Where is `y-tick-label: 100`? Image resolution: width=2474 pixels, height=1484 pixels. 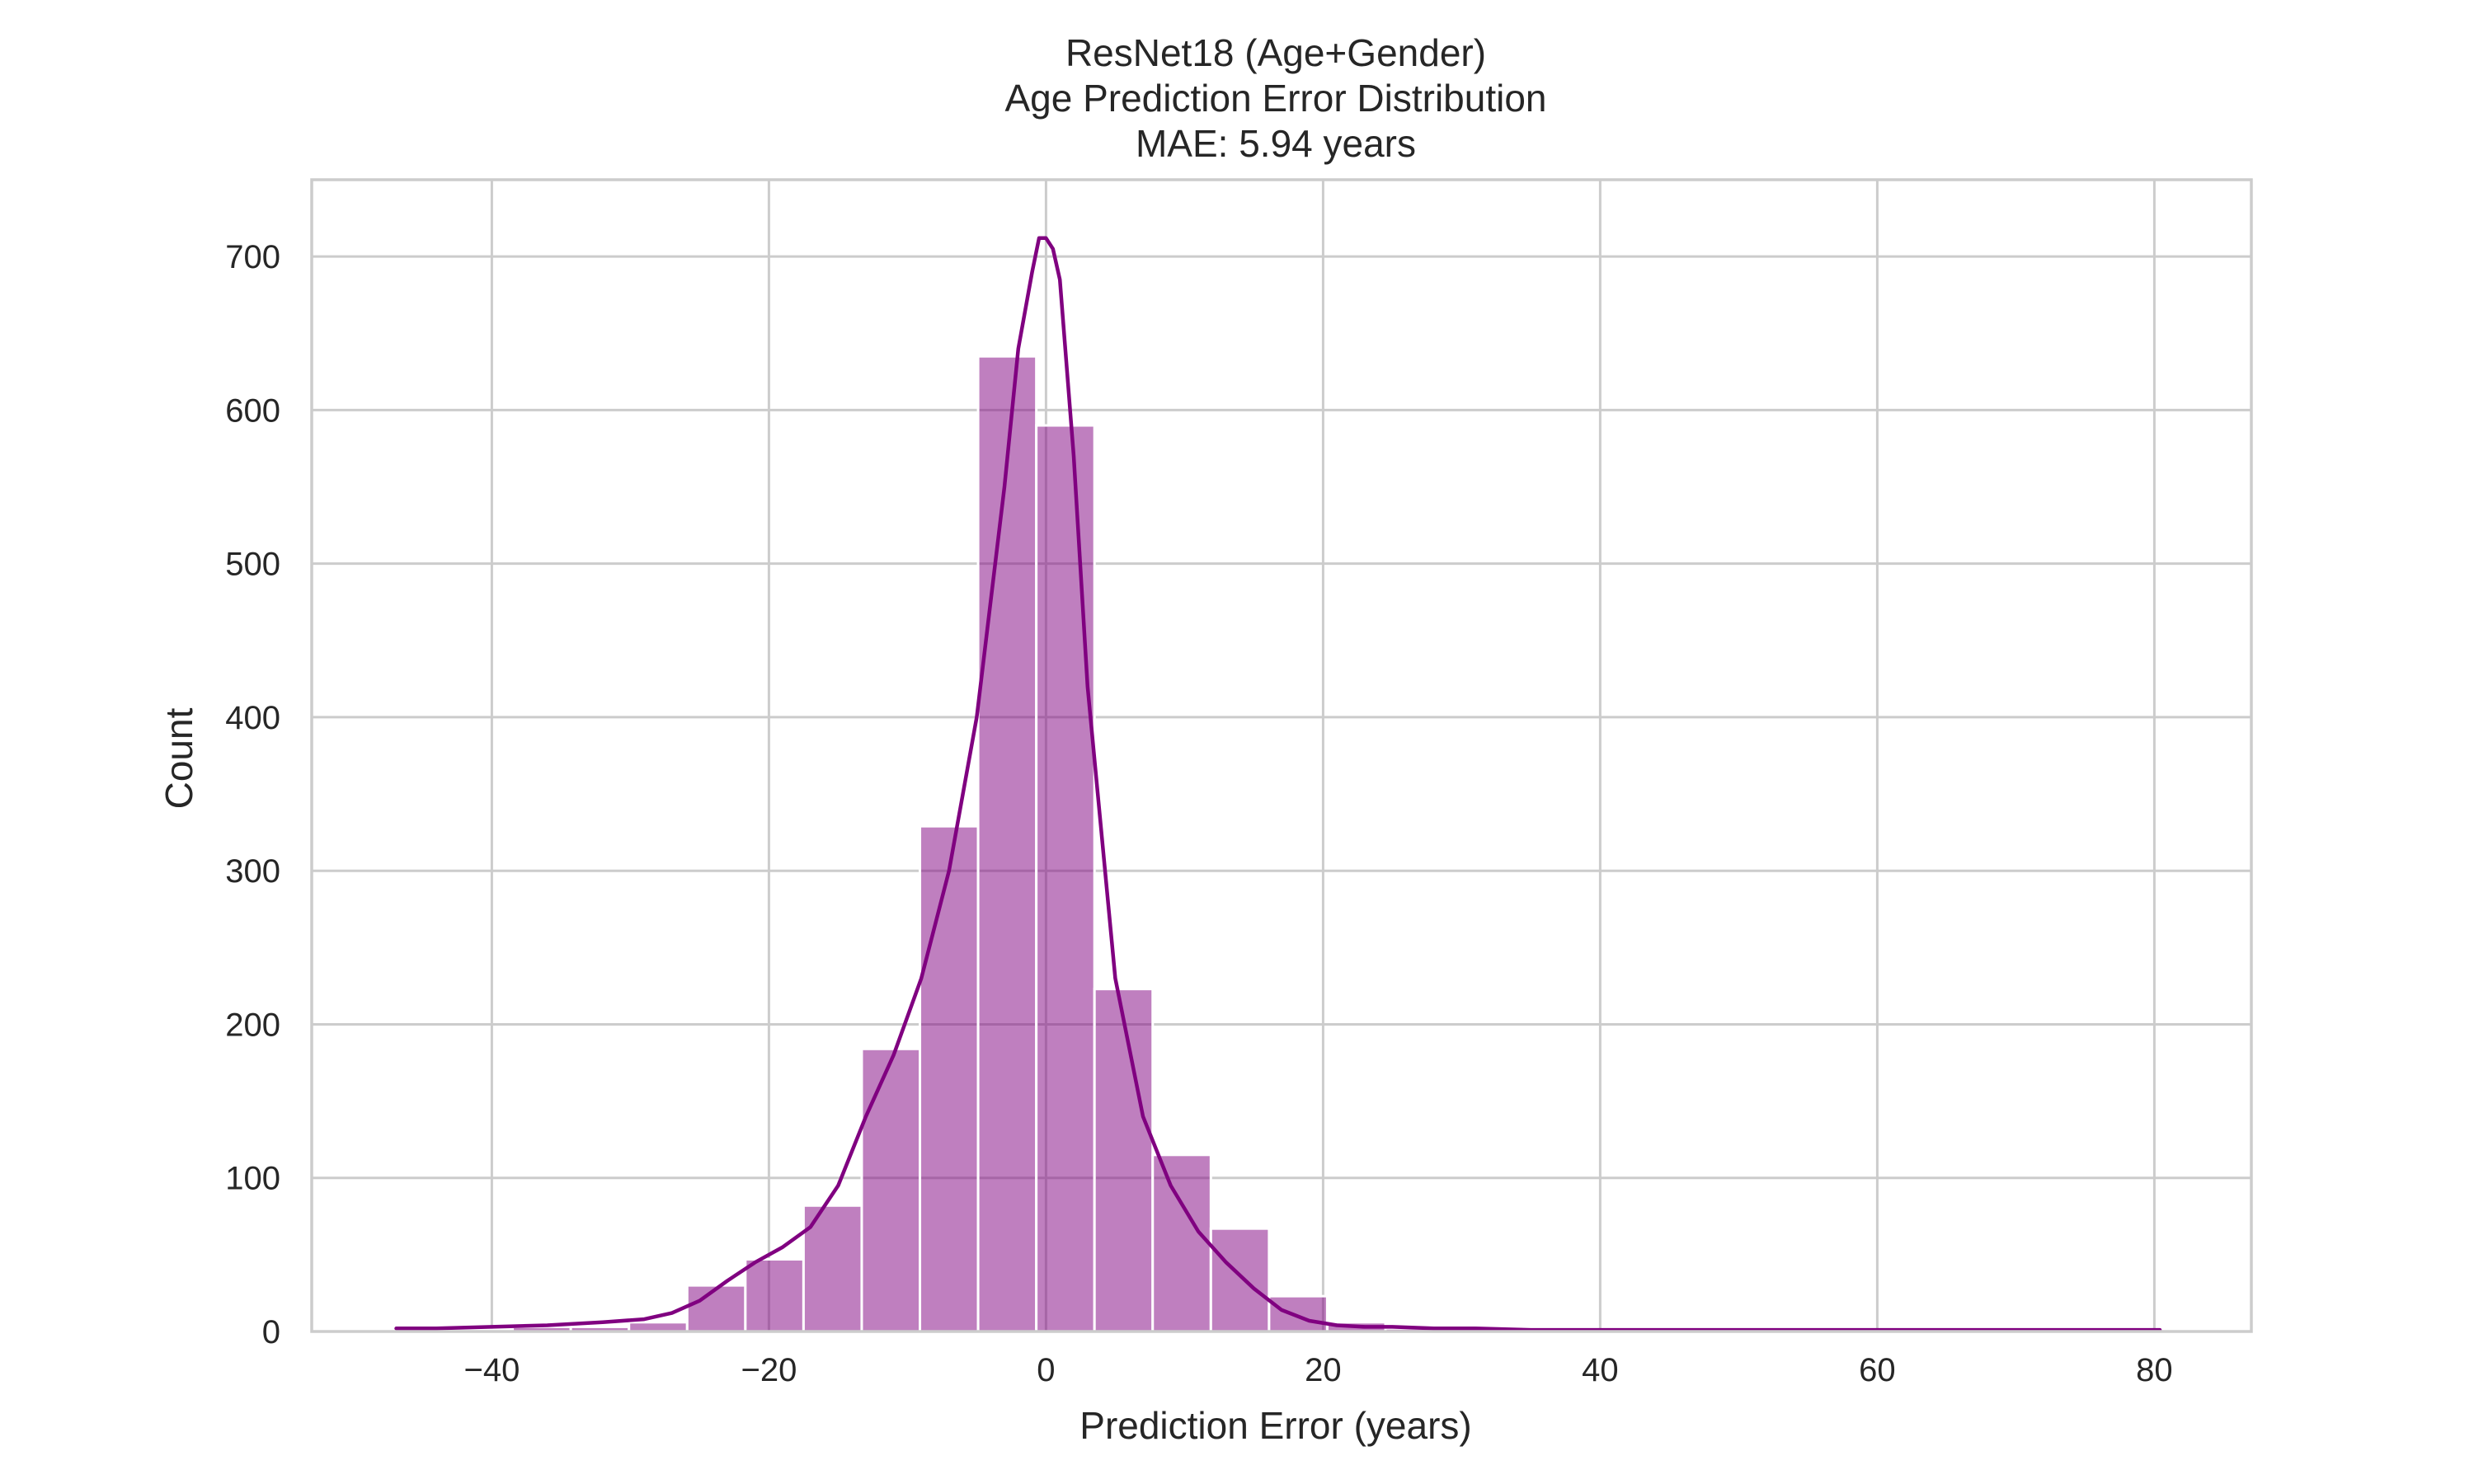
y-tick-label: 100 is located at coordinates (252, 1179).